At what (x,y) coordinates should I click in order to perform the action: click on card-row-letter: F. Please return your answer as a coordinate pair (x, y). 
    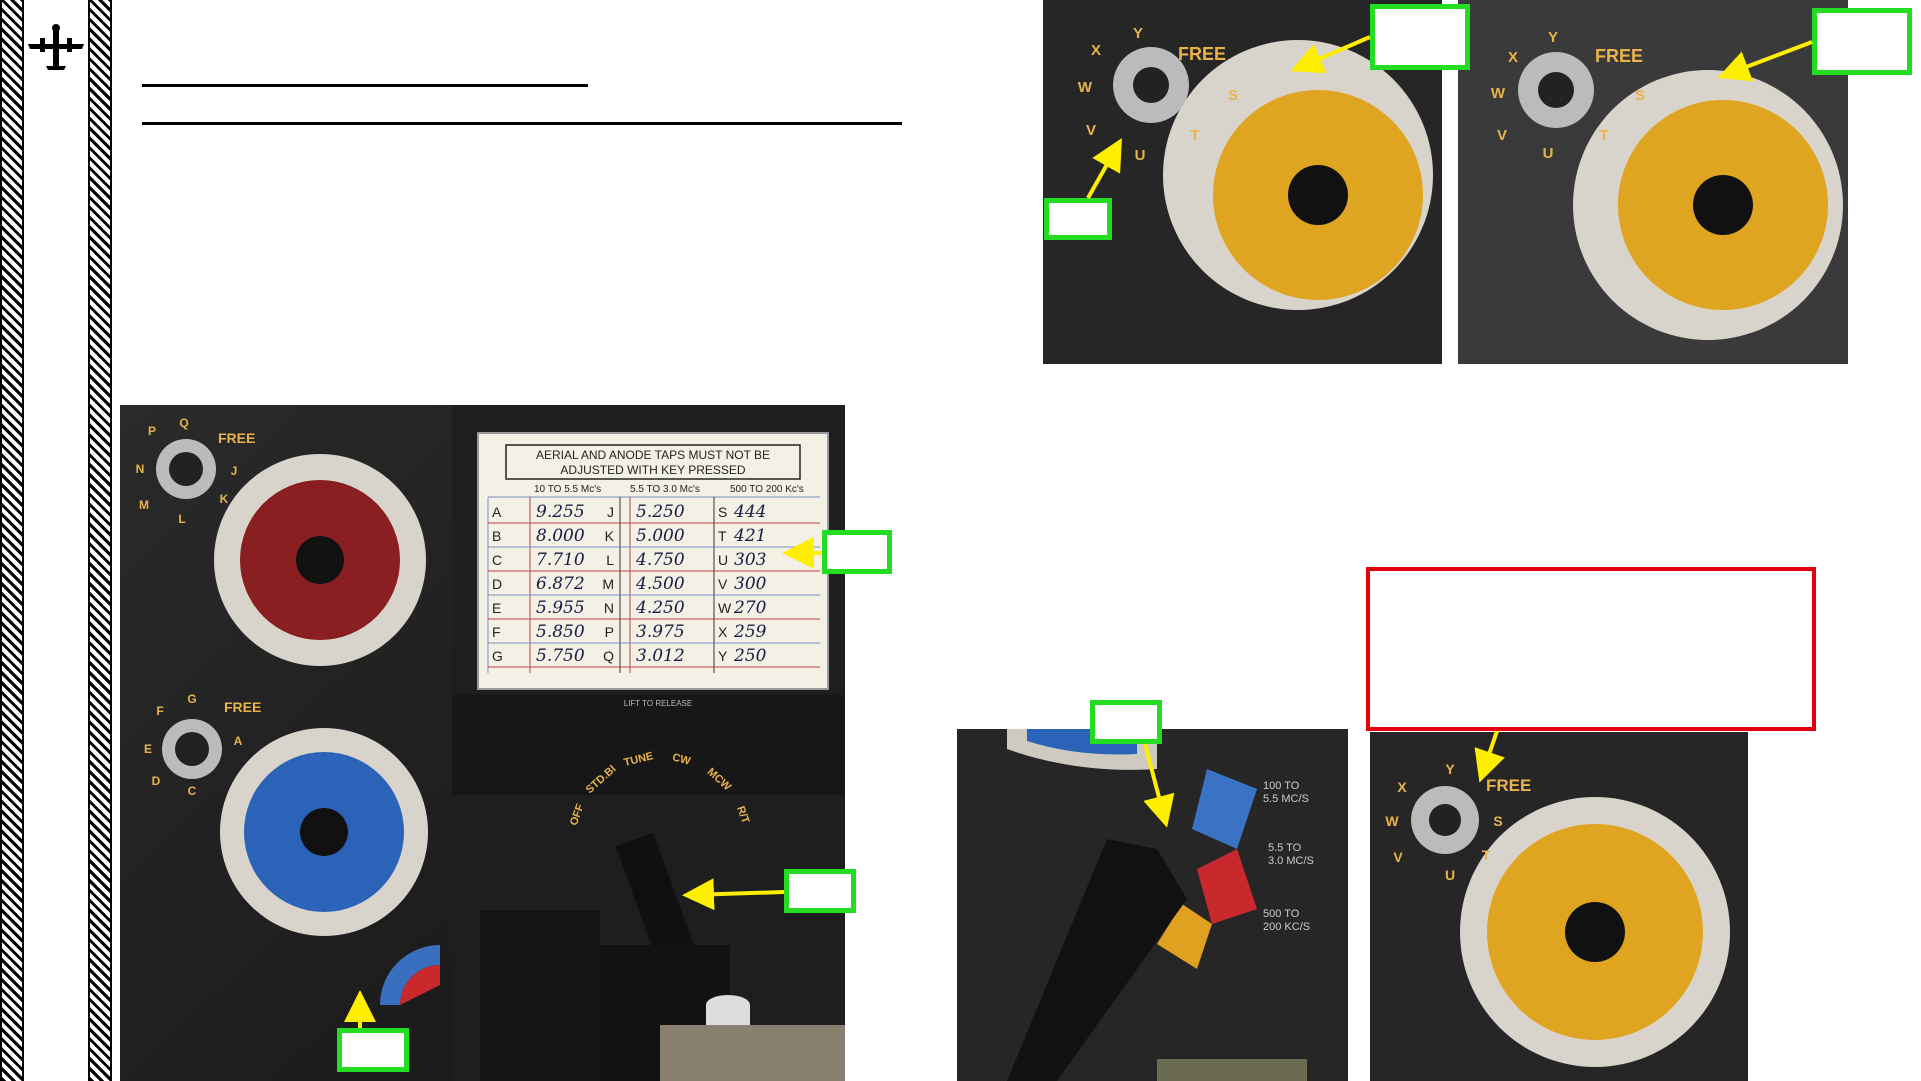
    Looking at the image, I should click on (496, 632).